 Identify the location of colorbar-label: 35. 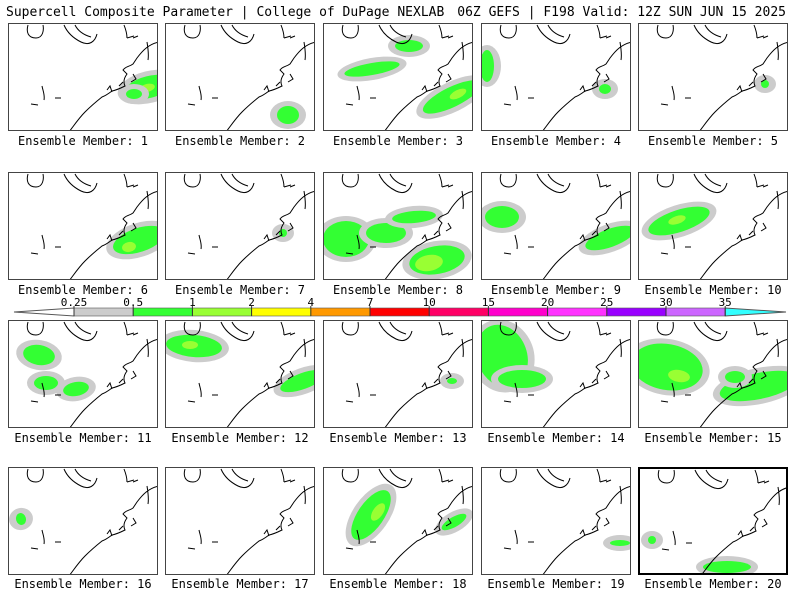
(725, 302).